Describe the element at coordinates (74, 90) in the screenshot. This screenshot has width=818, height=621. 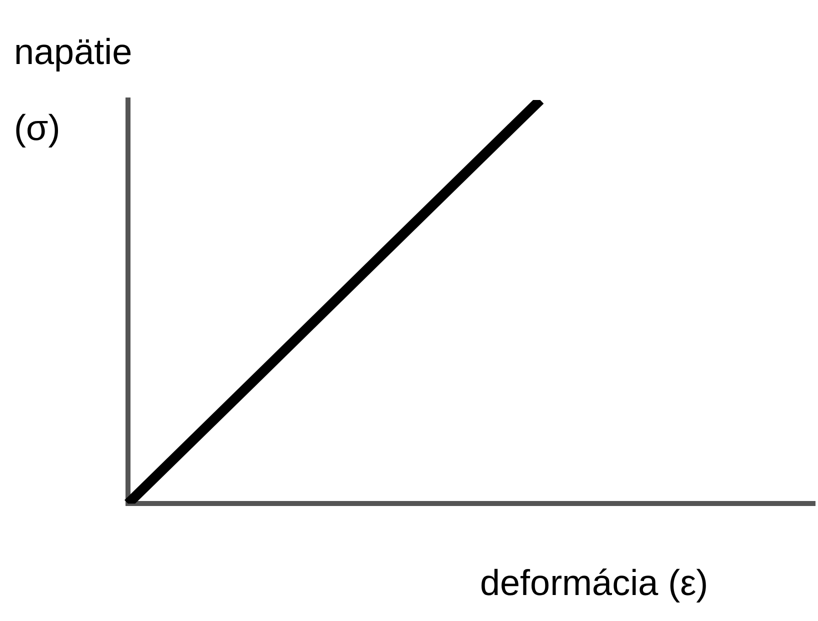
I see `y-axis-title: napätie (σ)` at that location.